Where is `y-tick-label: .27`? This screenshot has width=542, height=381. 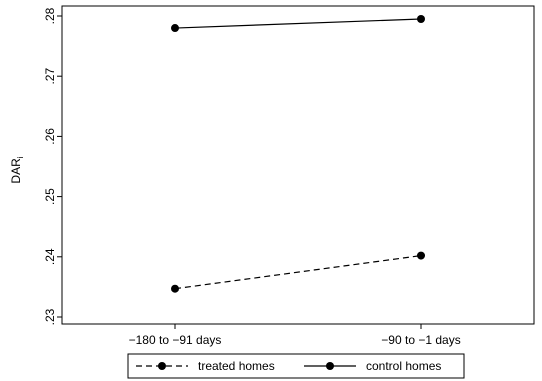
y-tick-label: .27 is located at coordinates (50, 76).